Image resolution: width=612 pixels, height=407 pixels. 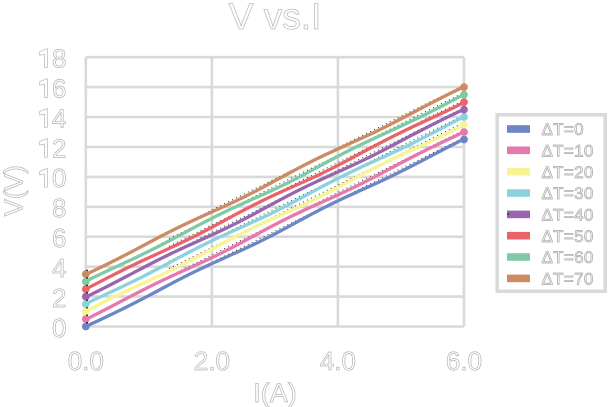 I want to click on svg-text: ΔT=50, so click(x=568, y=236).